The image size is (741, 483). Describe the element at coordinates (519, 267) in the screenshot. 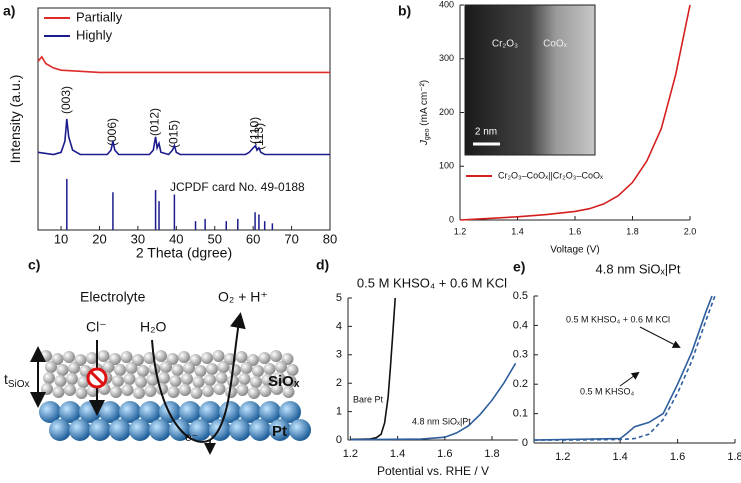

I see `panel-label: e)` at that location.